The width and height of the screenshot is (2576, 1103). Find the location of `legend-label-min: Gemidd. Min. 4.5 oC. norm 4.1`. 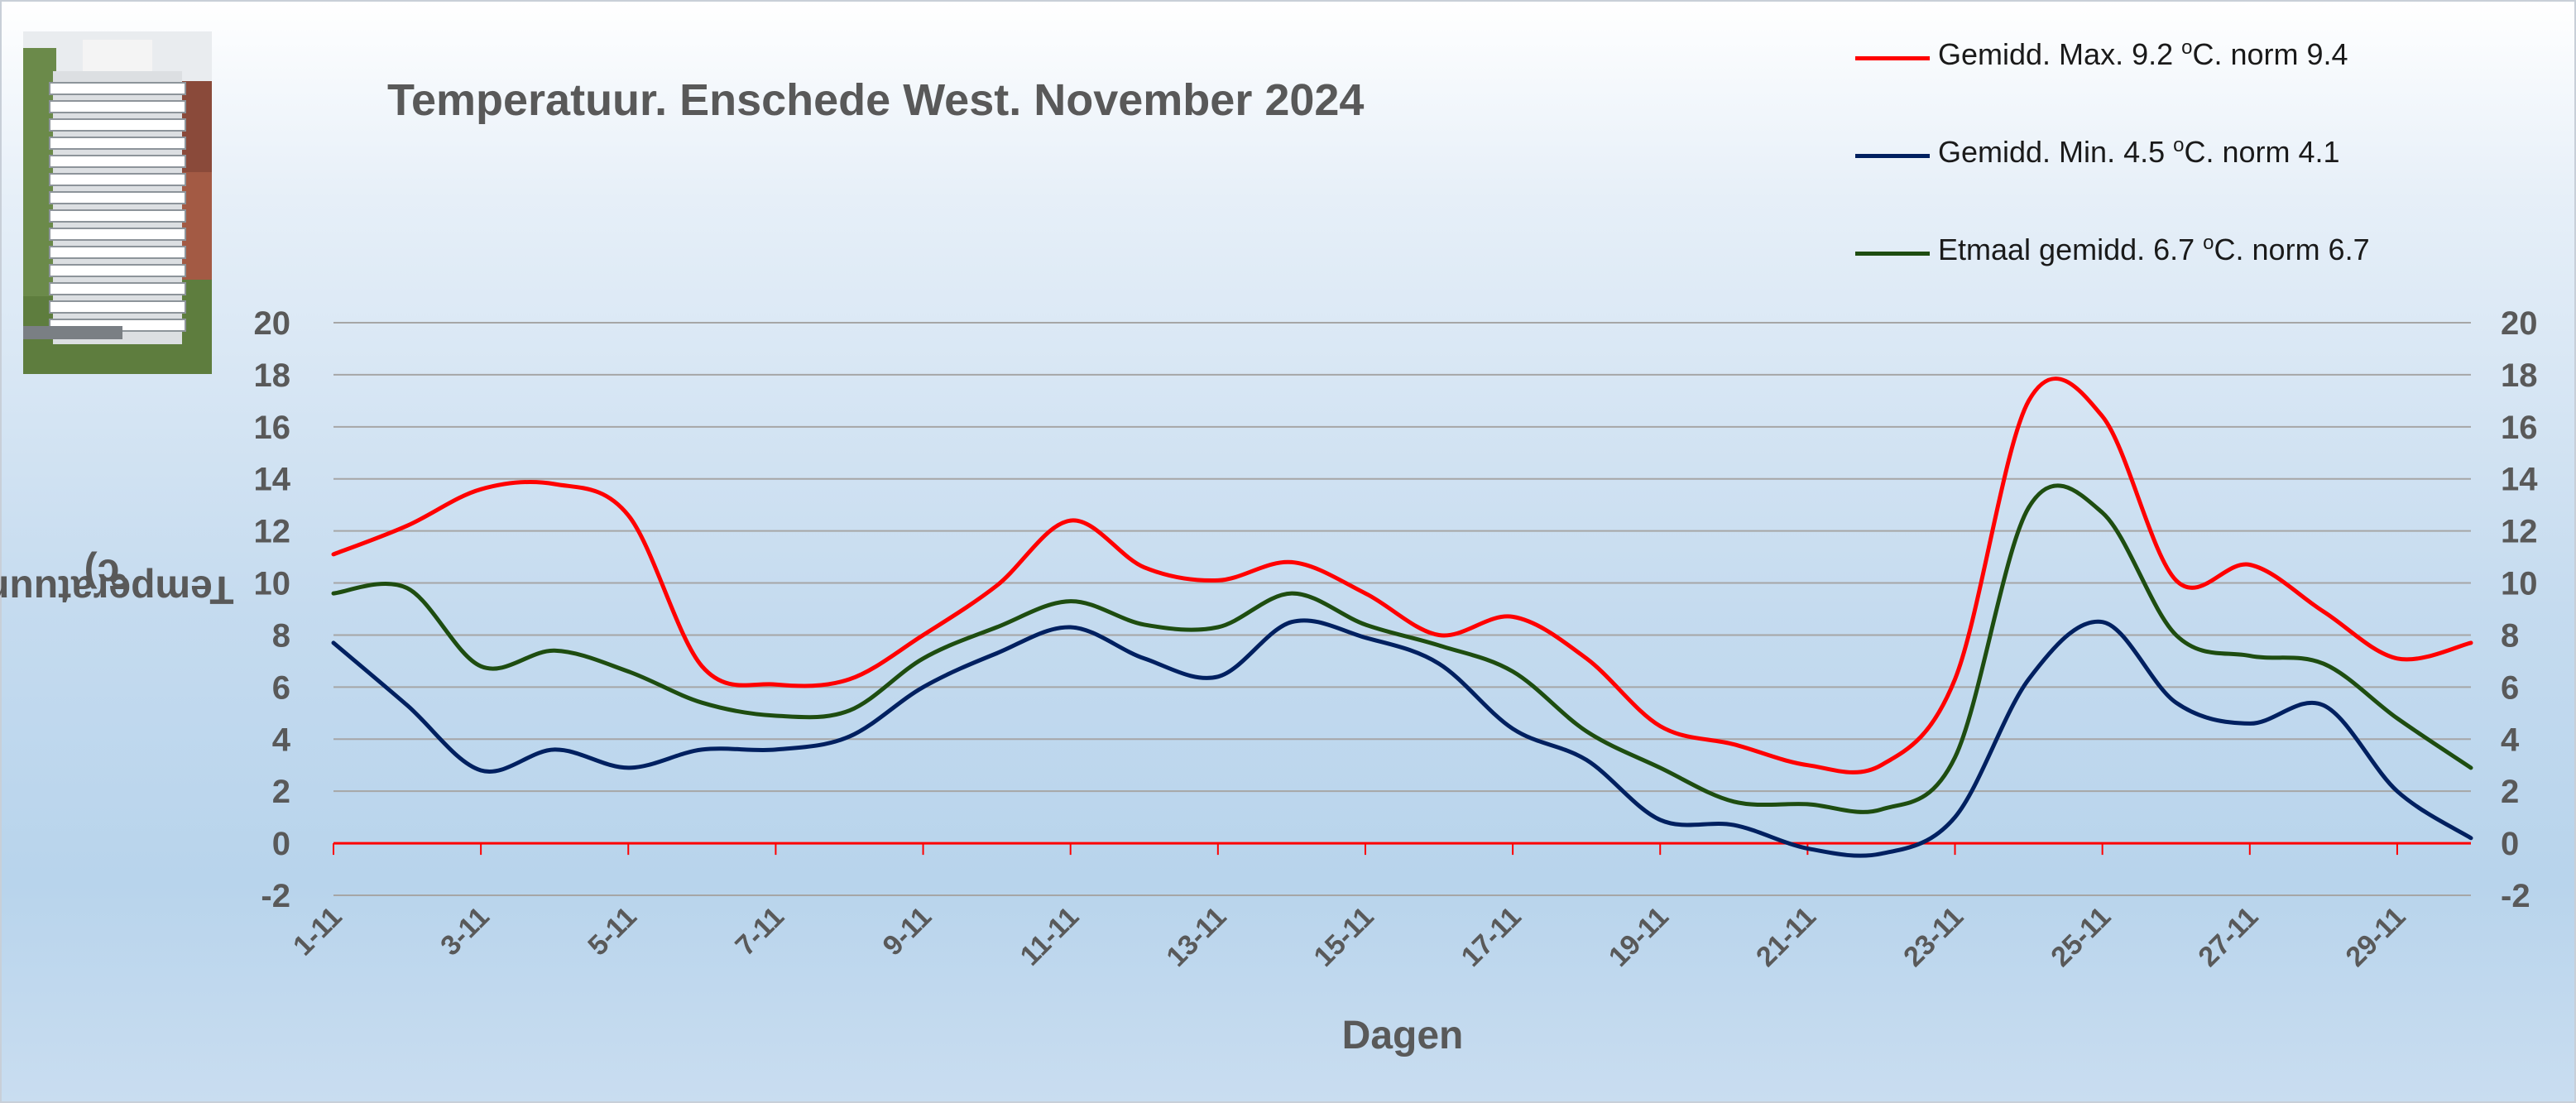

legend-label-min: Gemidd. Min. 4.5 oC. norm 4.1 is located at coordinates (2139, 151).